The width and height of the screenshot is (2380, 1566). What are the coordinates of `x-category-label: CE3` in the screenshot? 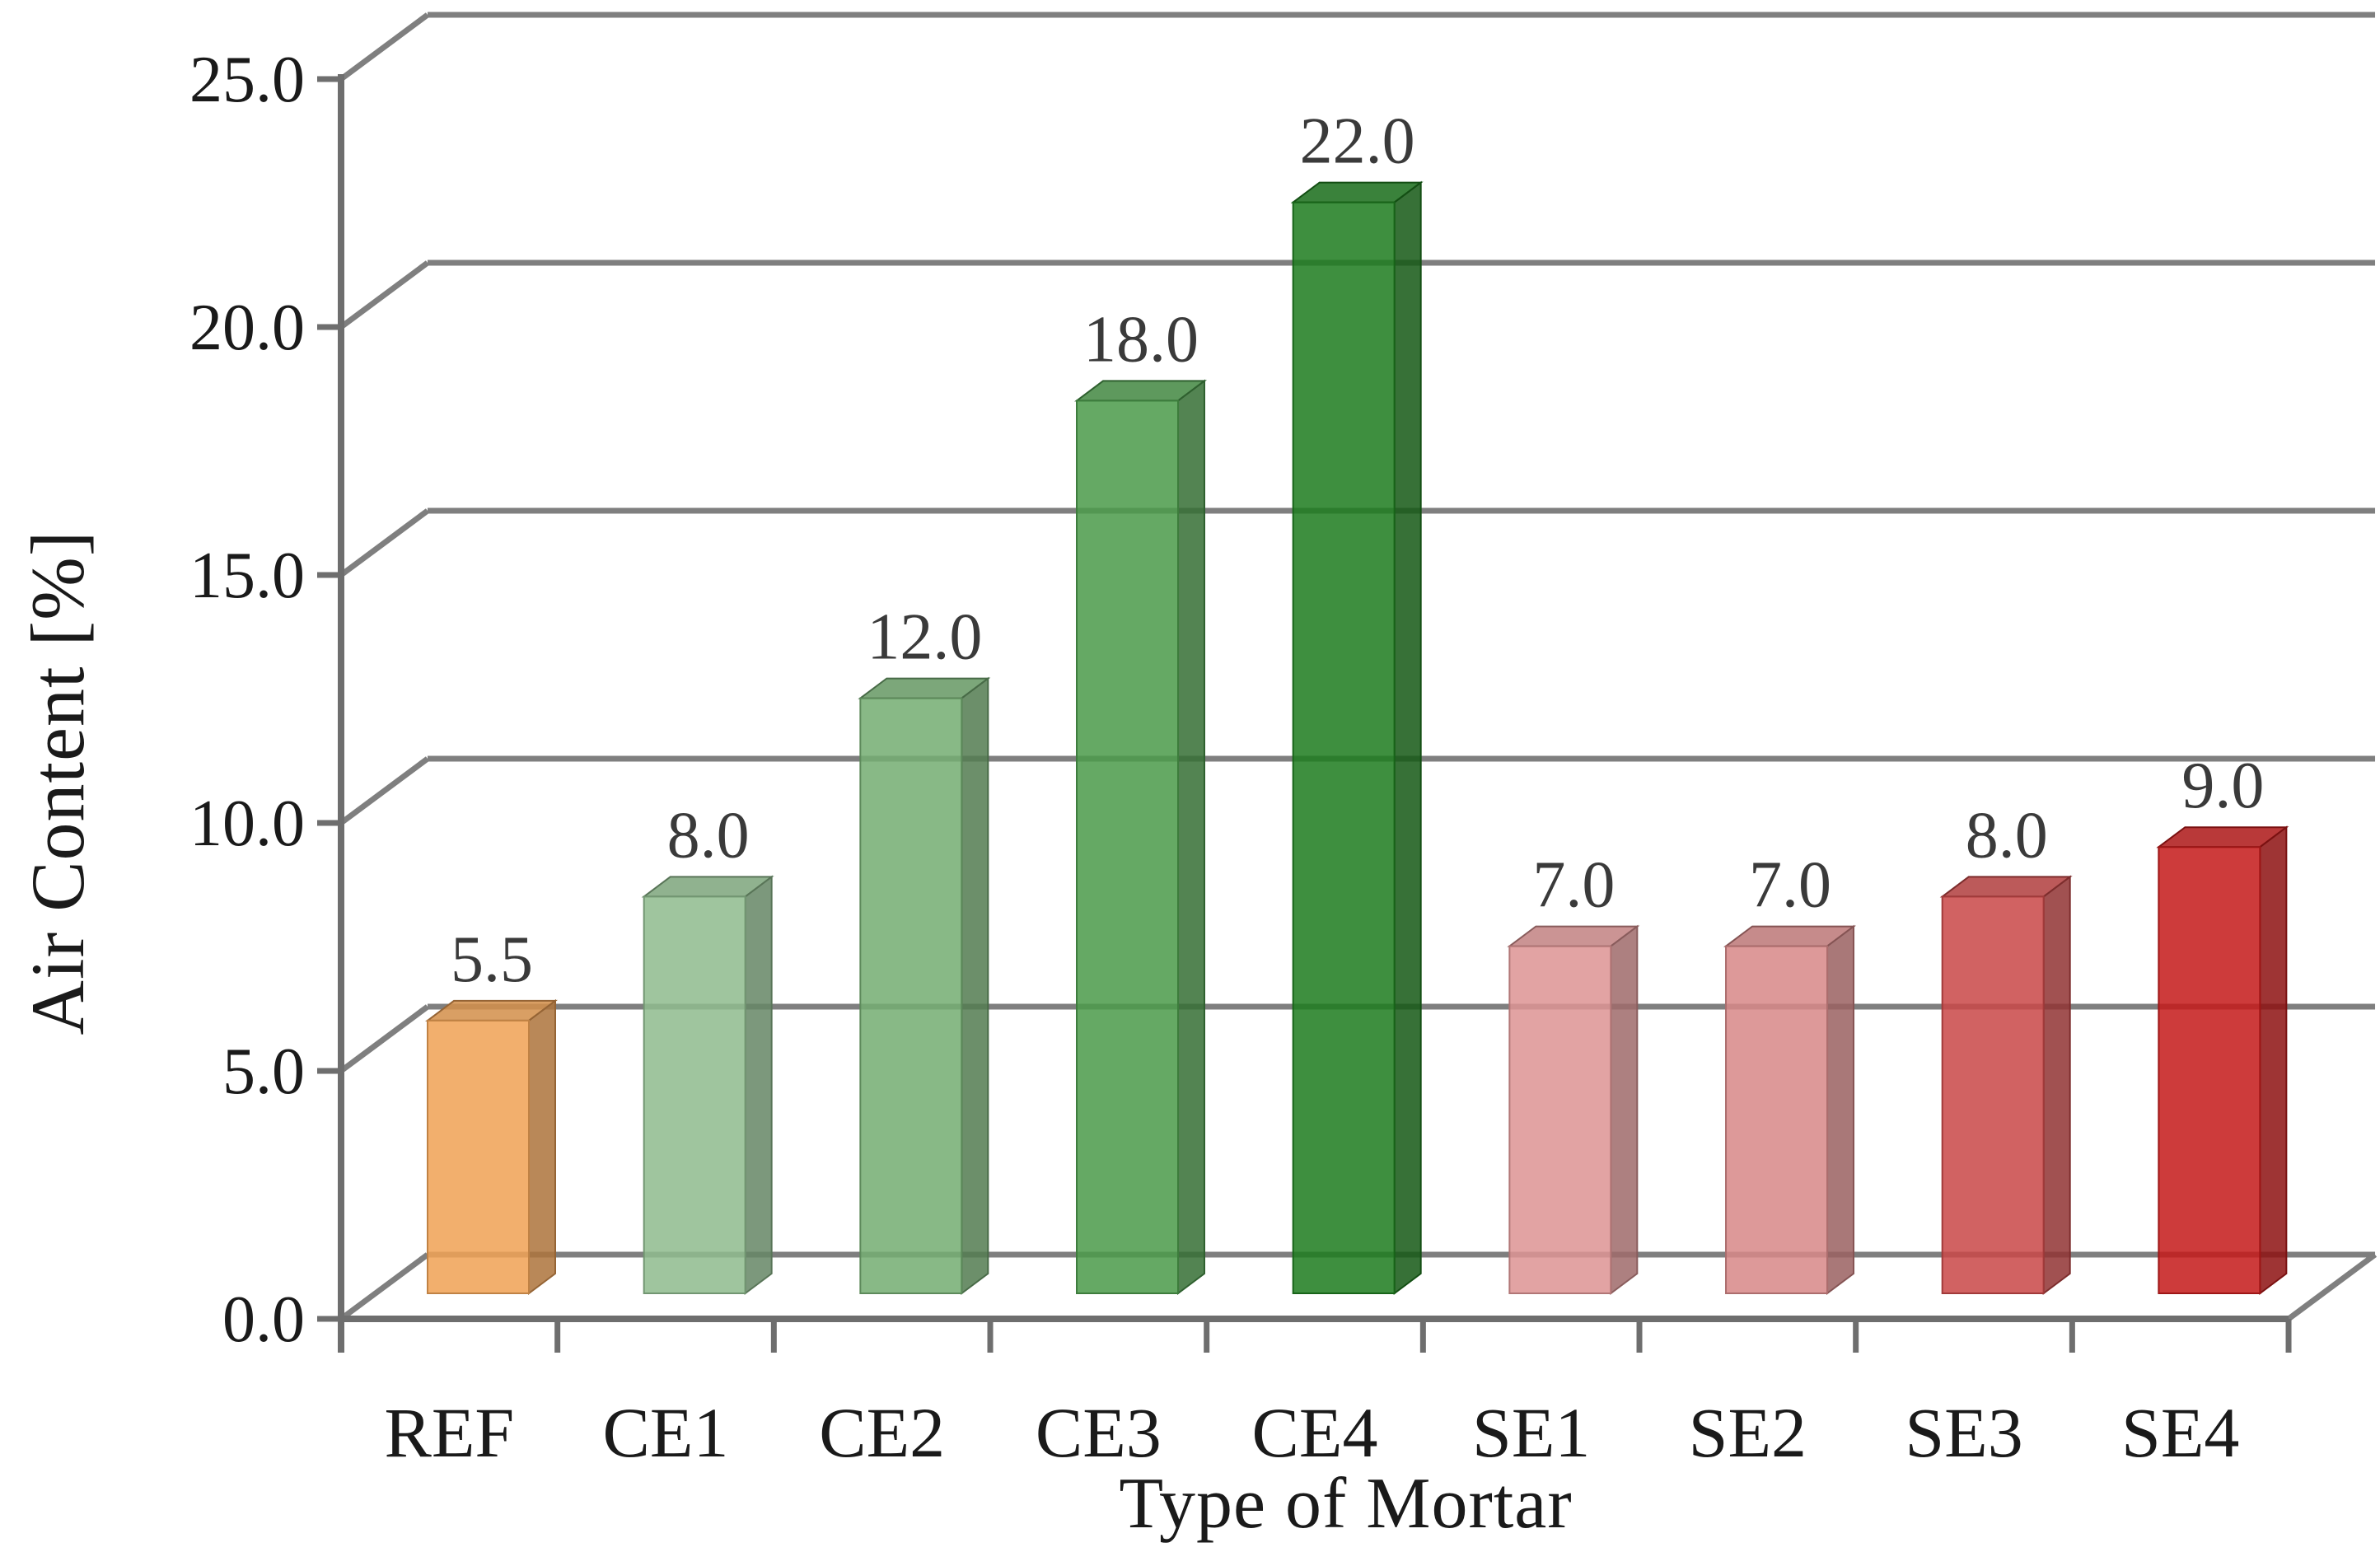 It's located at (1099, 1432).